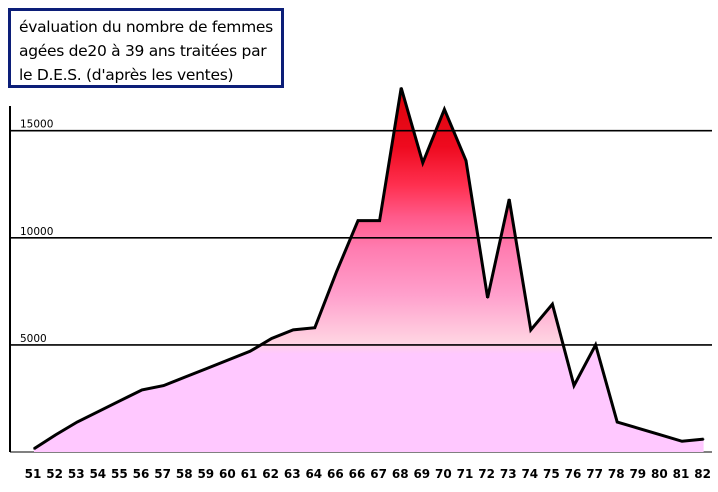 This screenshot has height=492, width=718. Describe the element at coordinates (508, 474) in the screenshot. I see `x-tick-label-73: 73` at that location.